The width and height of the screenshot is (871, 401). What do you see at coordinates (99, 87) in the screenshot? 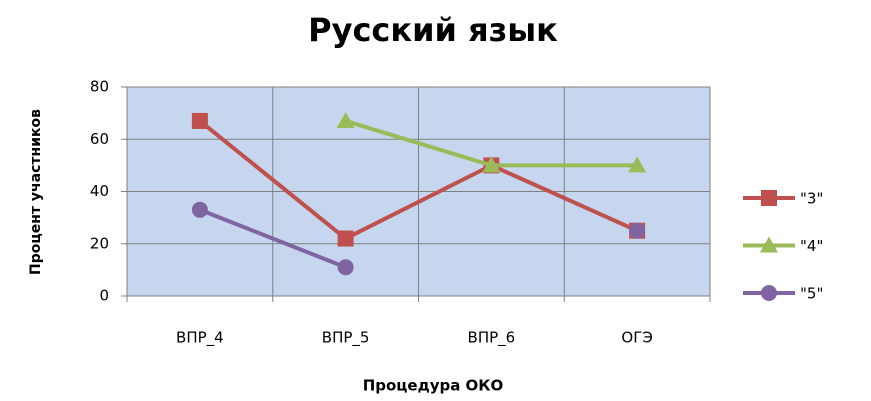
I see `y-tick-label: 80` at bounding box center [99, 87].